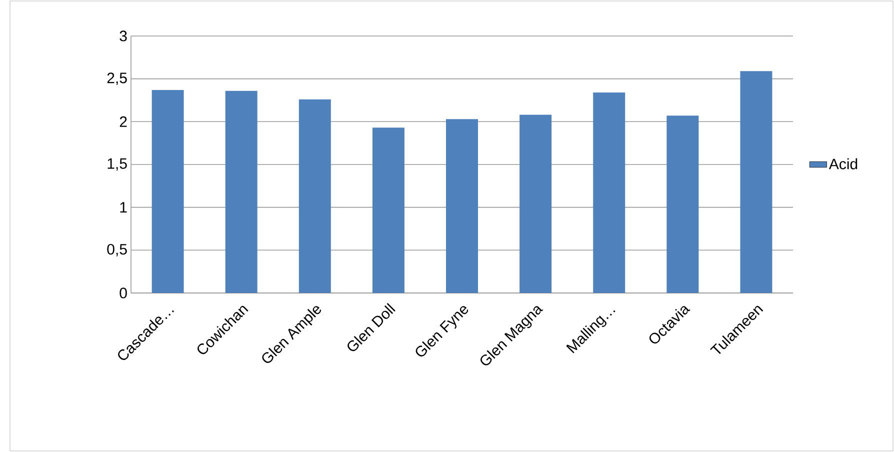  What do you see at coordinates (843, 164) in the screenshot?
I see `legend-label: Acid` at bounding box center [843, 164].